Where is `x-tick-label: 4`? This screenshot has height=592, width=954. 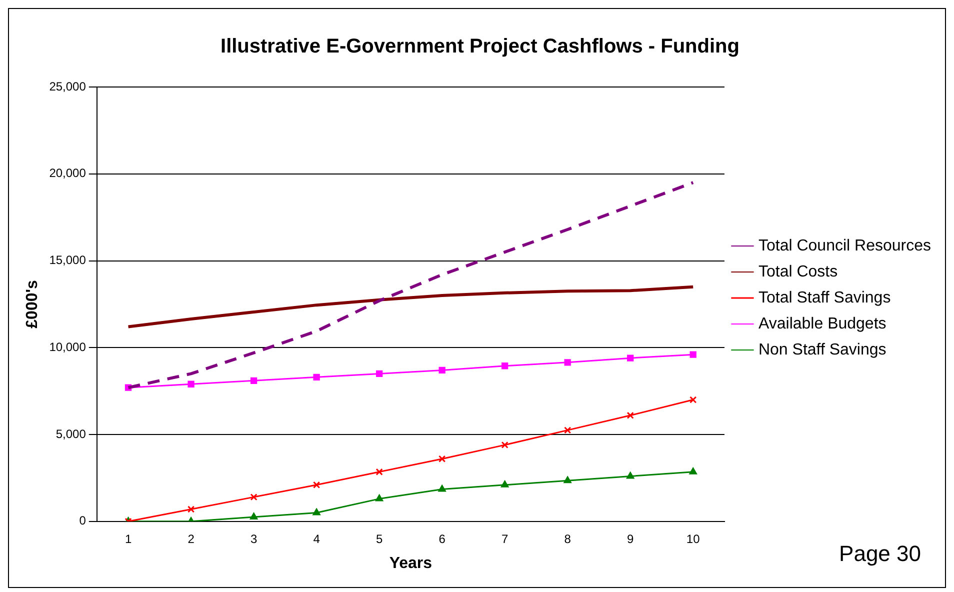 x-tick-label: 4 is located at coordinates (316, 539).